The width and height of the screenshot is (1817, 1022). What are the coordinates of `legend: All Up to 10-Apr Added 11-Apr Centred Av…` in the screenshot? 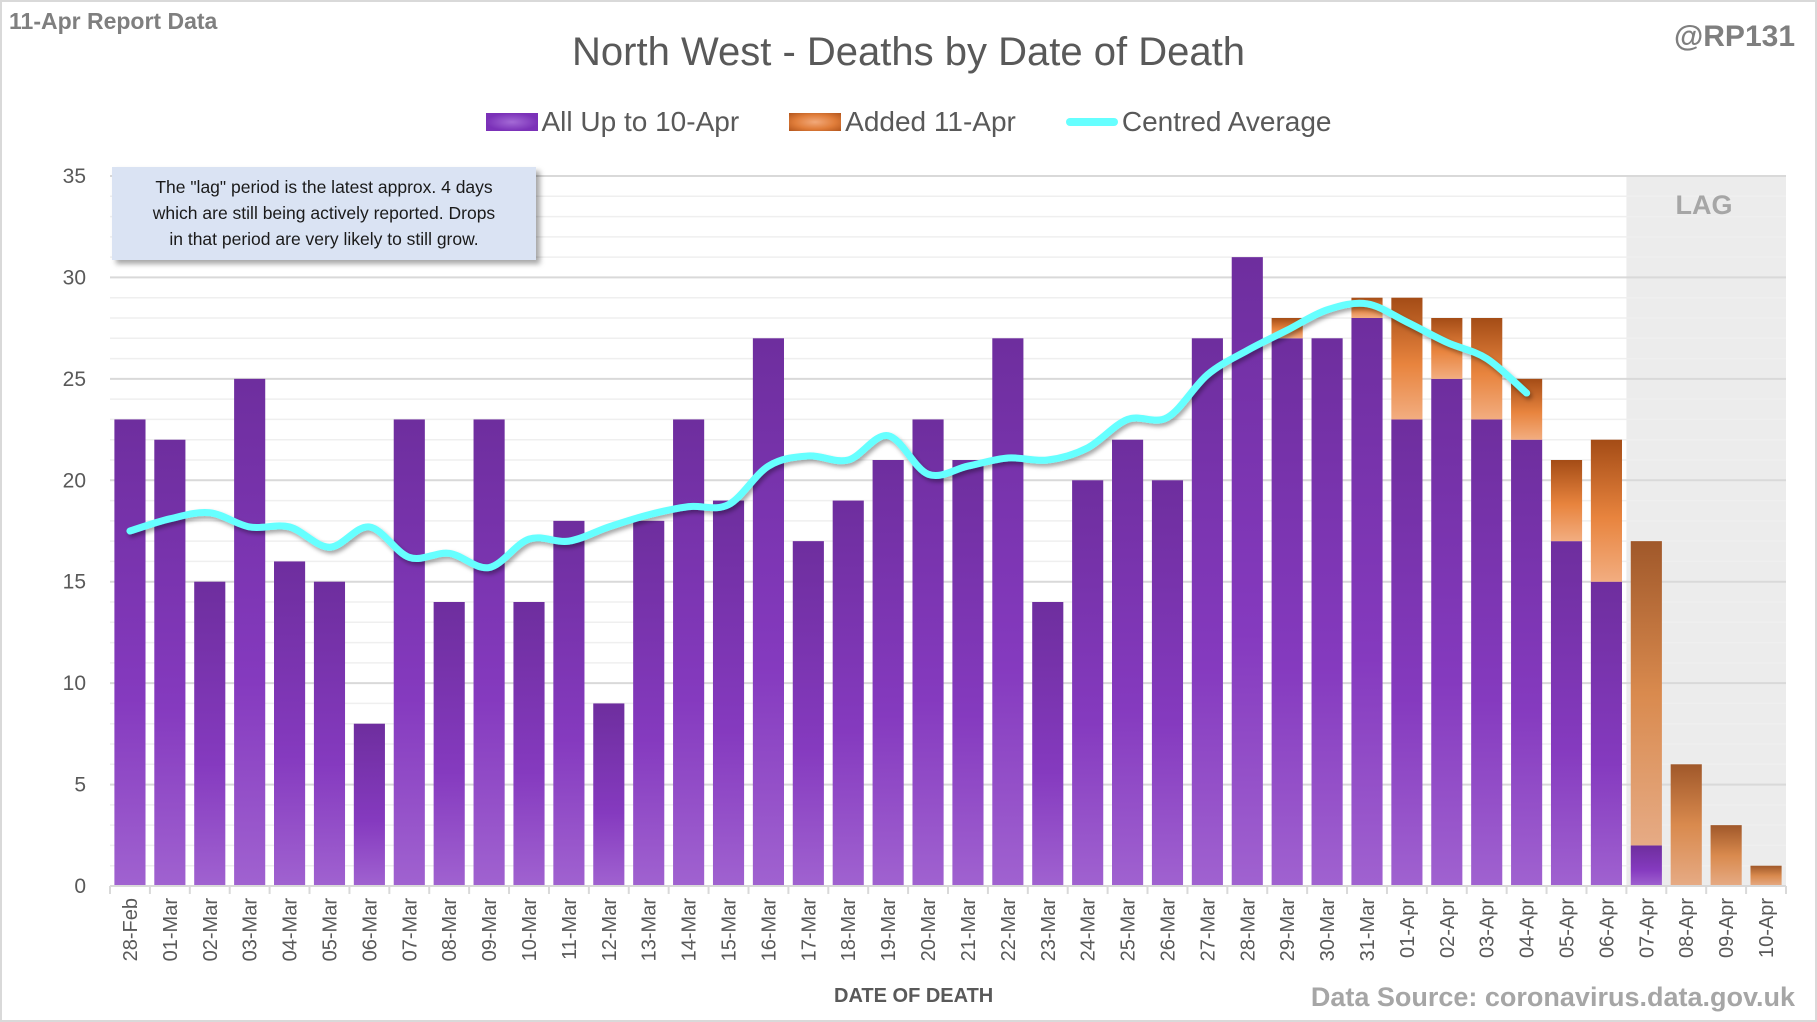 It's located at (908, 122).